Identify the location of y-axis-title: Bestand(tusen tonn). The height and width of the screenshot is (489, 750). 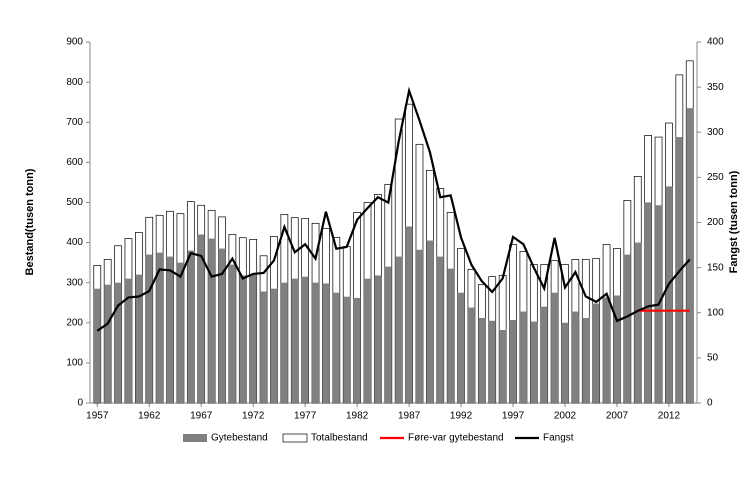
(30, 221).